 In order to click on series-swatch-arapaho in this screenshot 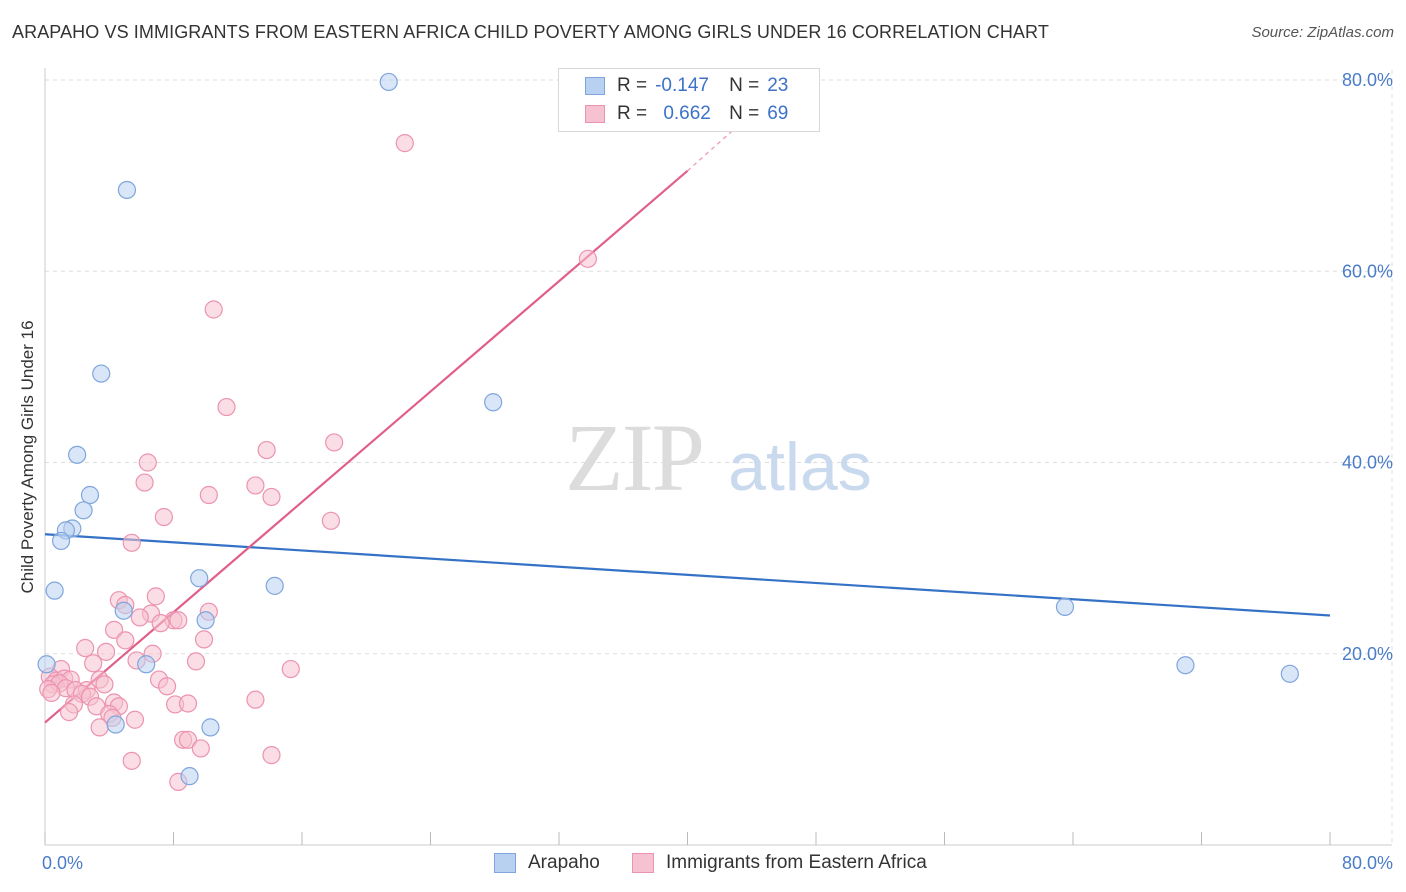, I will do `click(505, 863)`.